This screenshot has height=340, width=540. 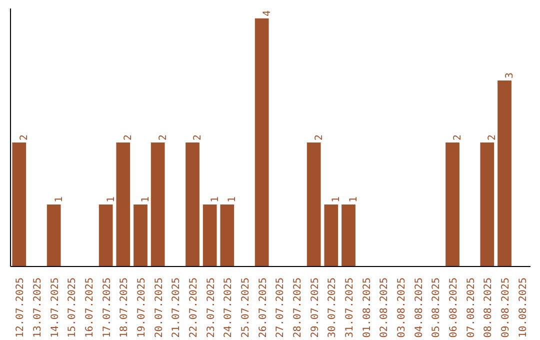 What do you see at coordinates (246, 307) in the screenshot?
I see `x-tick-label: 25.07.2025` at bounding box center [246, 307].